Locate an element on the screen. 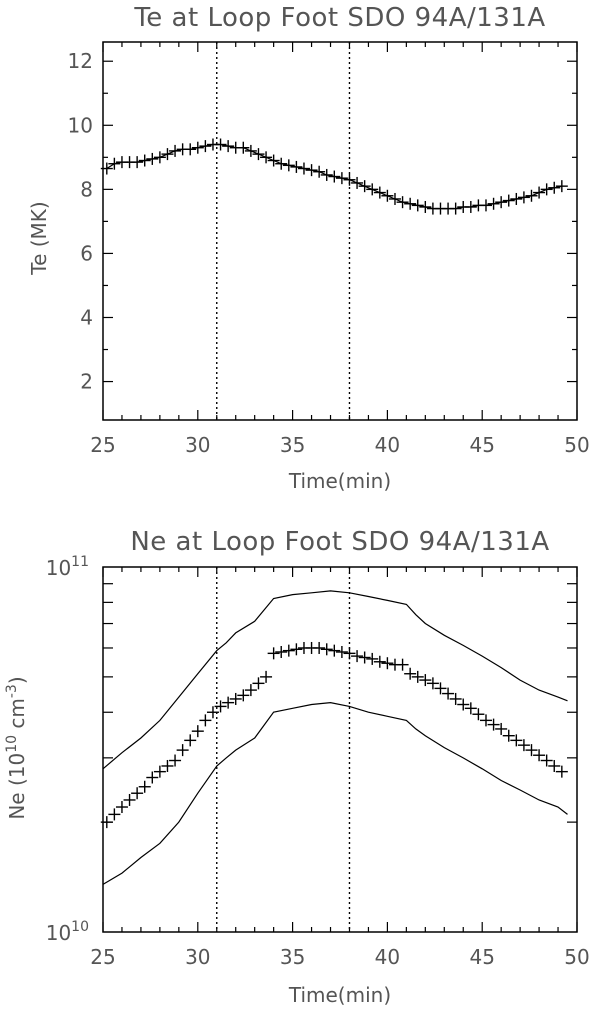  y-tick-label: 1010 is located at coordinates (67, 932).